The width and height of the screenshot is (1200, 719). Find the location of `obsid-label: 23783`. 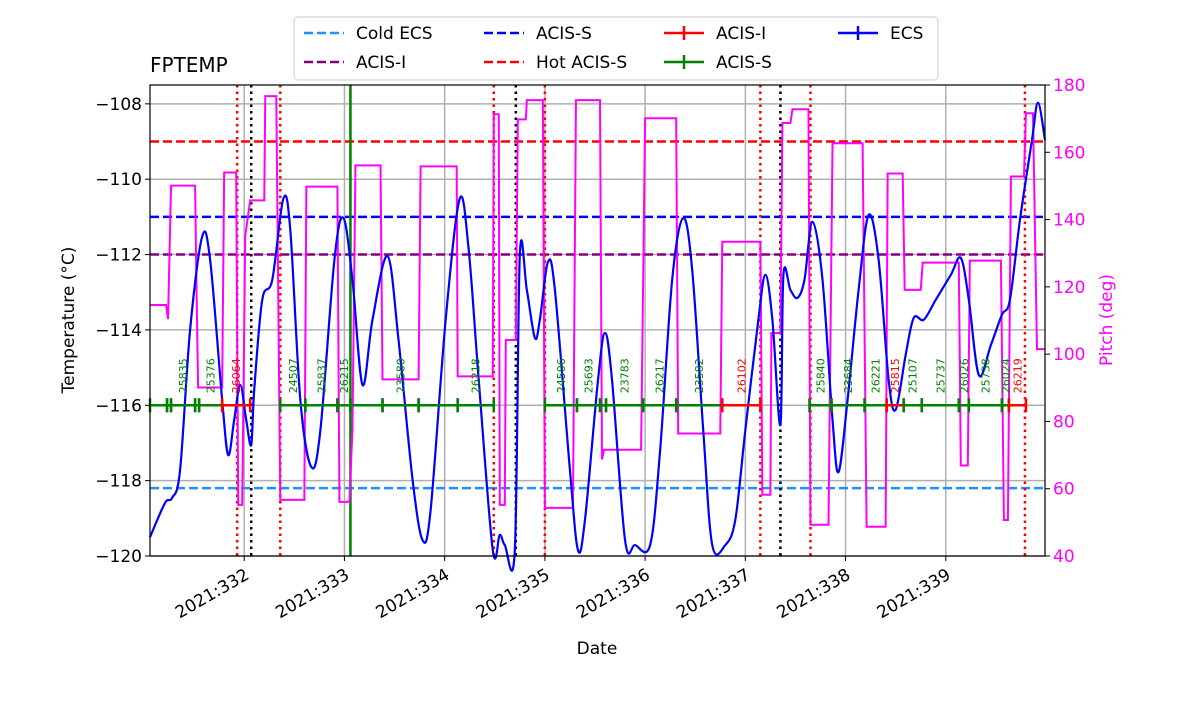

obsid-label: 23783 is located at coordinates (625, 375).